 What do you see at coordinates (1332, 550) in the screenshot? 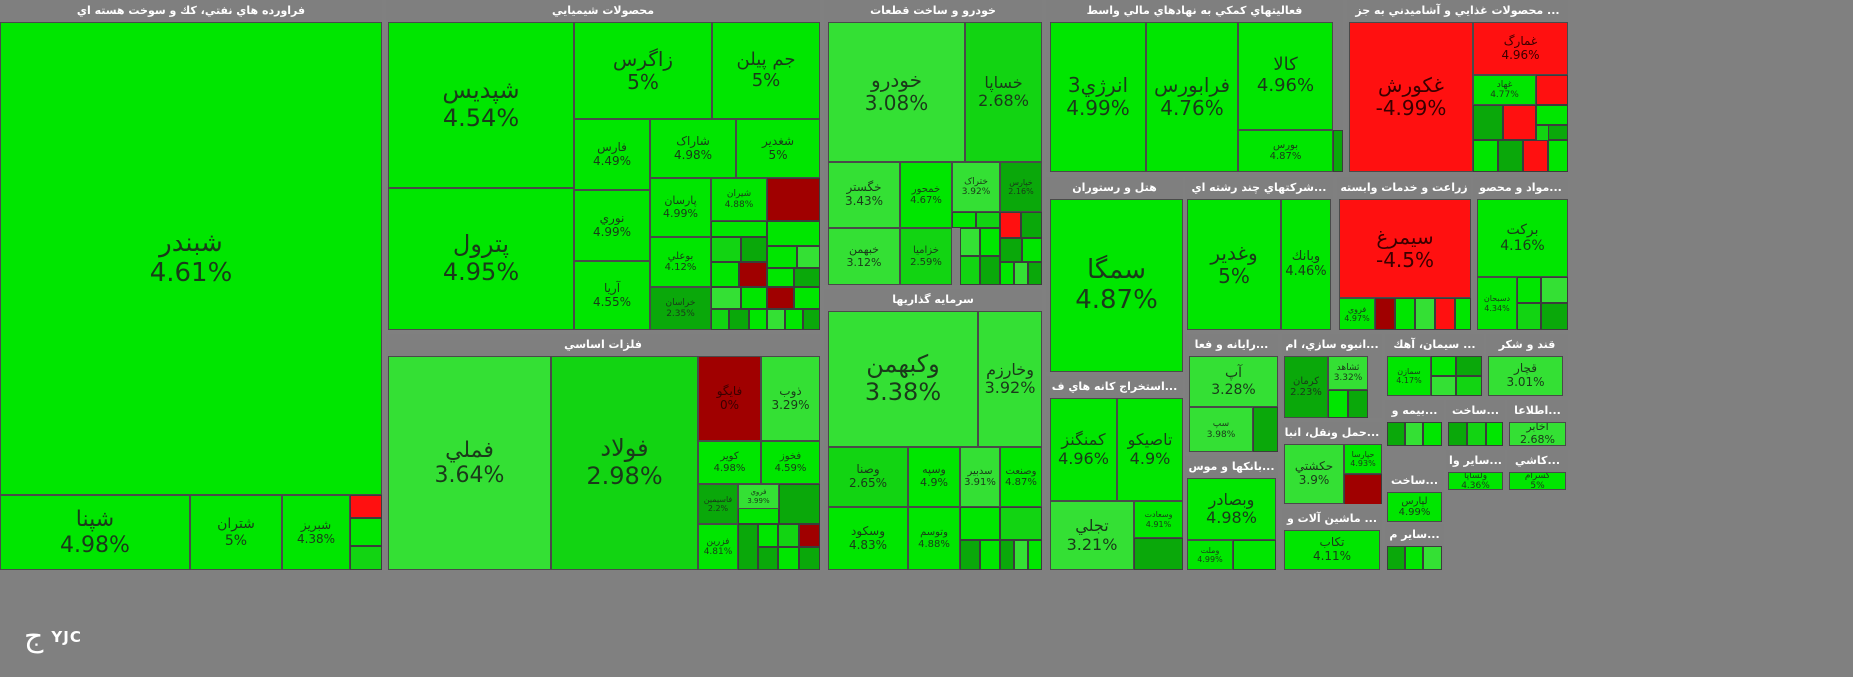
I see `stock-tile: تكاب 4.11%` at bounding box center [1332, 550].